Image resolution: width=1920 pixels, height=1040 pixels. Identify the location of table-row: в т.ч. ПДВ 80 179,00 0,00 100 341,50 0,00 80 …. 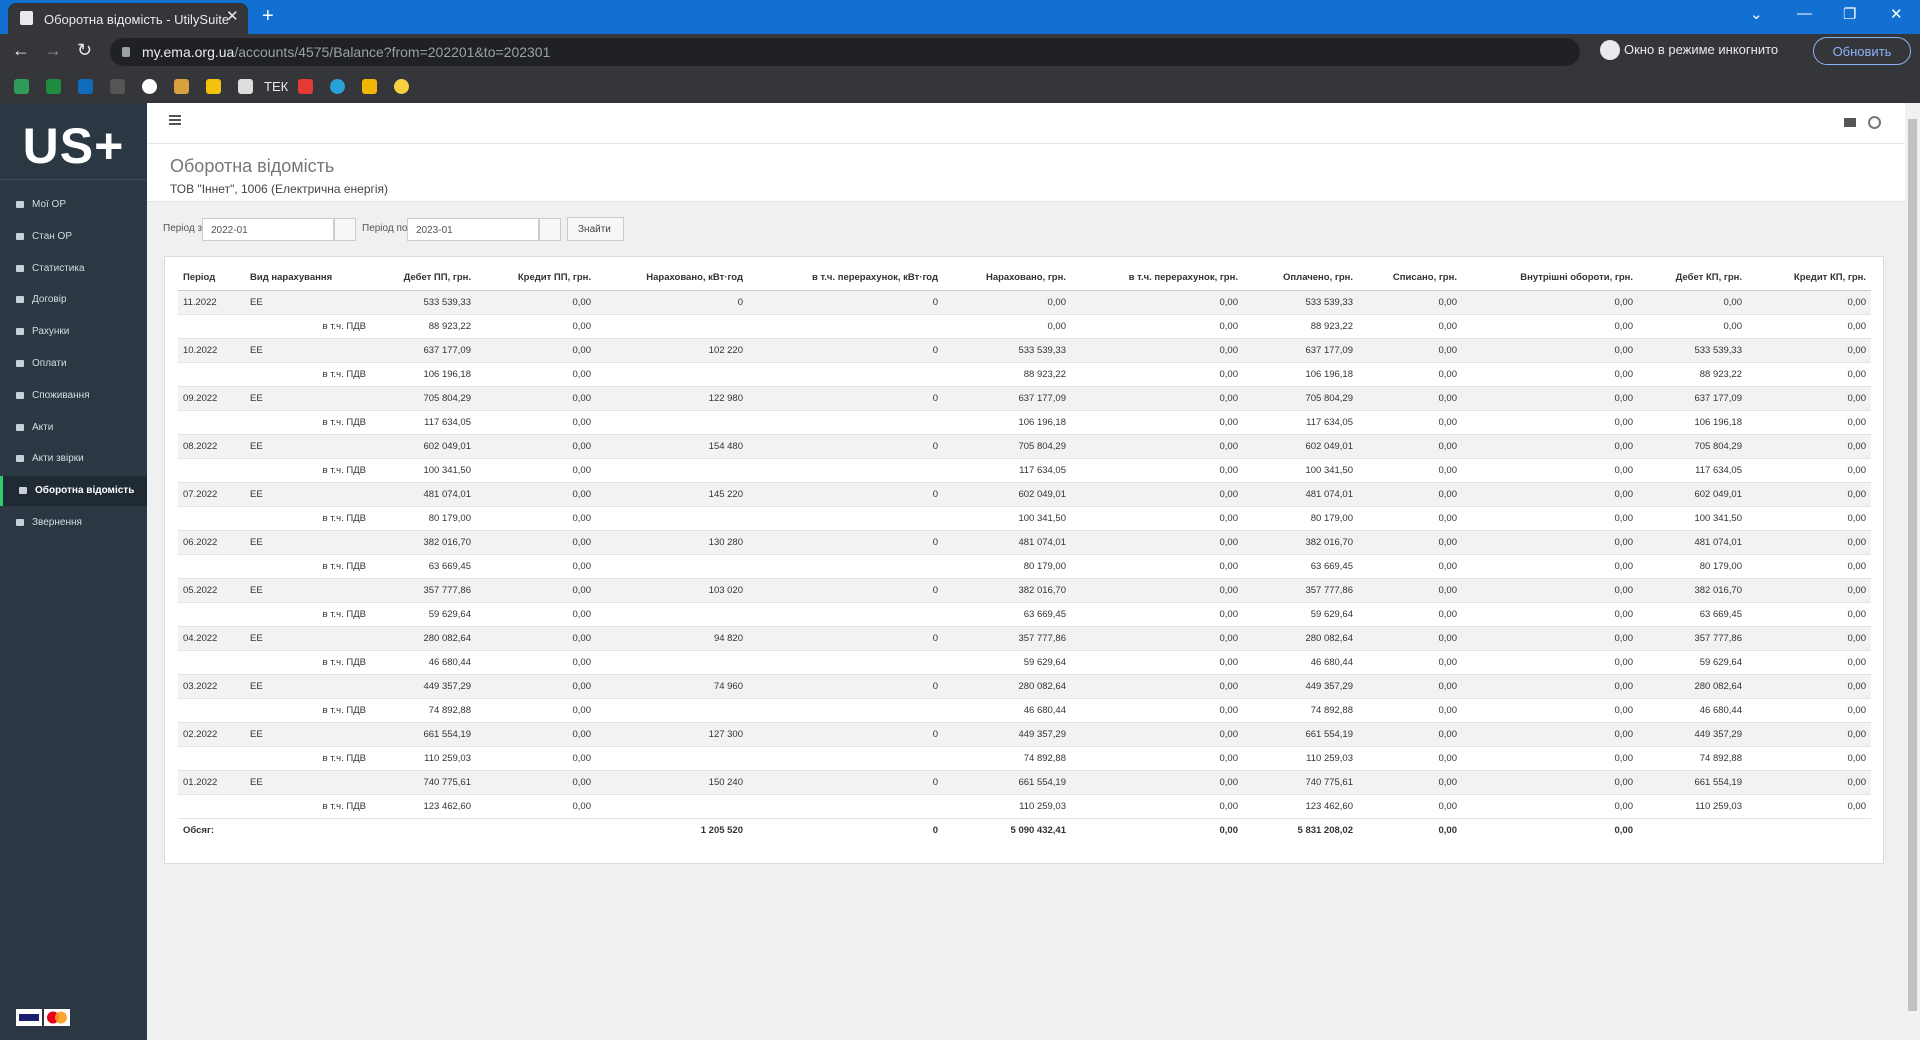
(1024, 518).